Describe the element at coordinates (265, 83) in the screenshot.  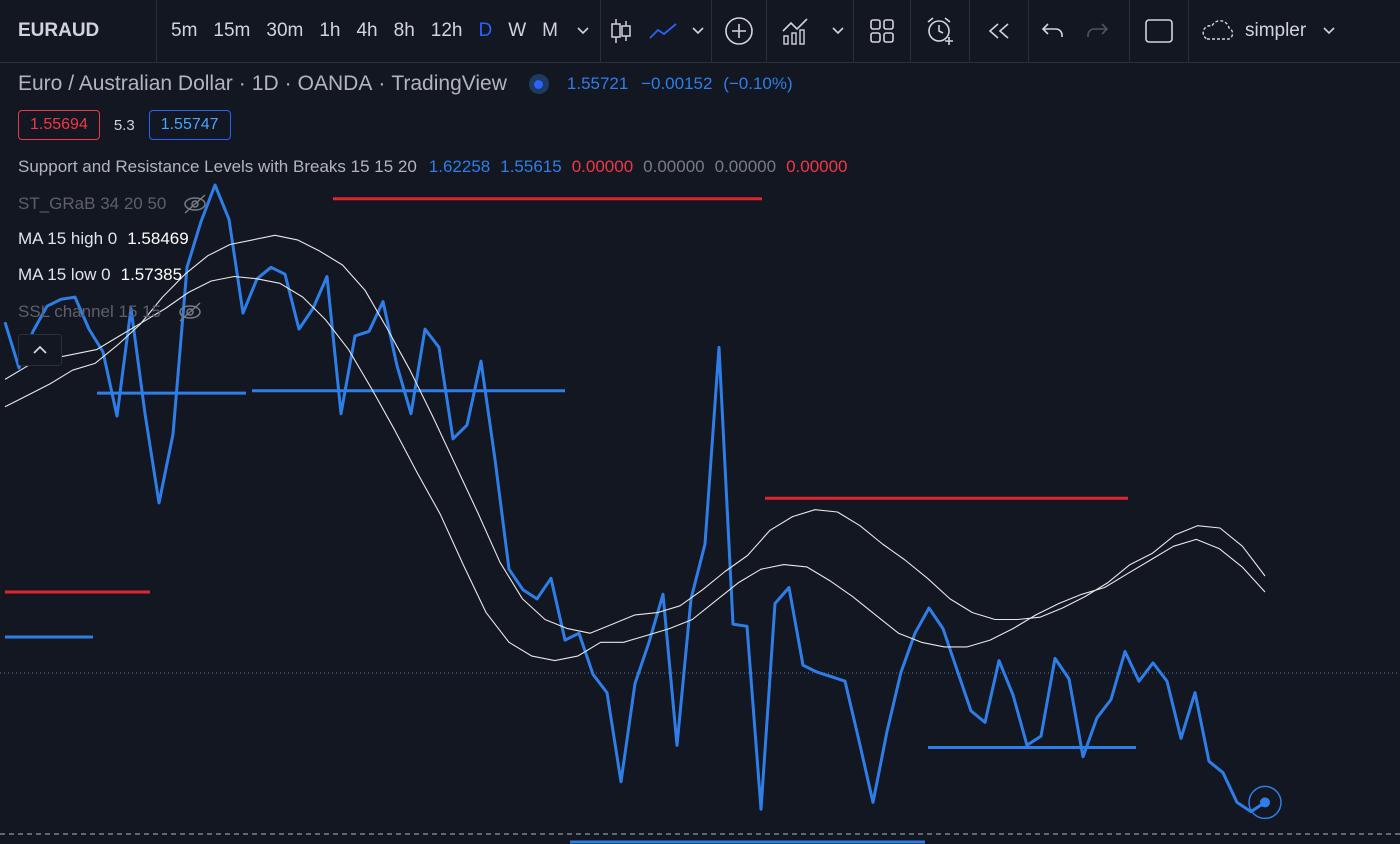
I see `interval-label: 1D` at that location.